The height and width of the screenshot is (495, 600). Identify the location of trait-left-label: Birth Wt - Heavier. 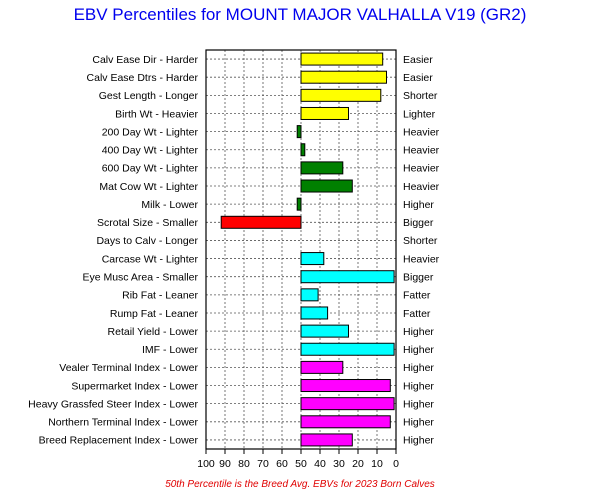
(156, 114).